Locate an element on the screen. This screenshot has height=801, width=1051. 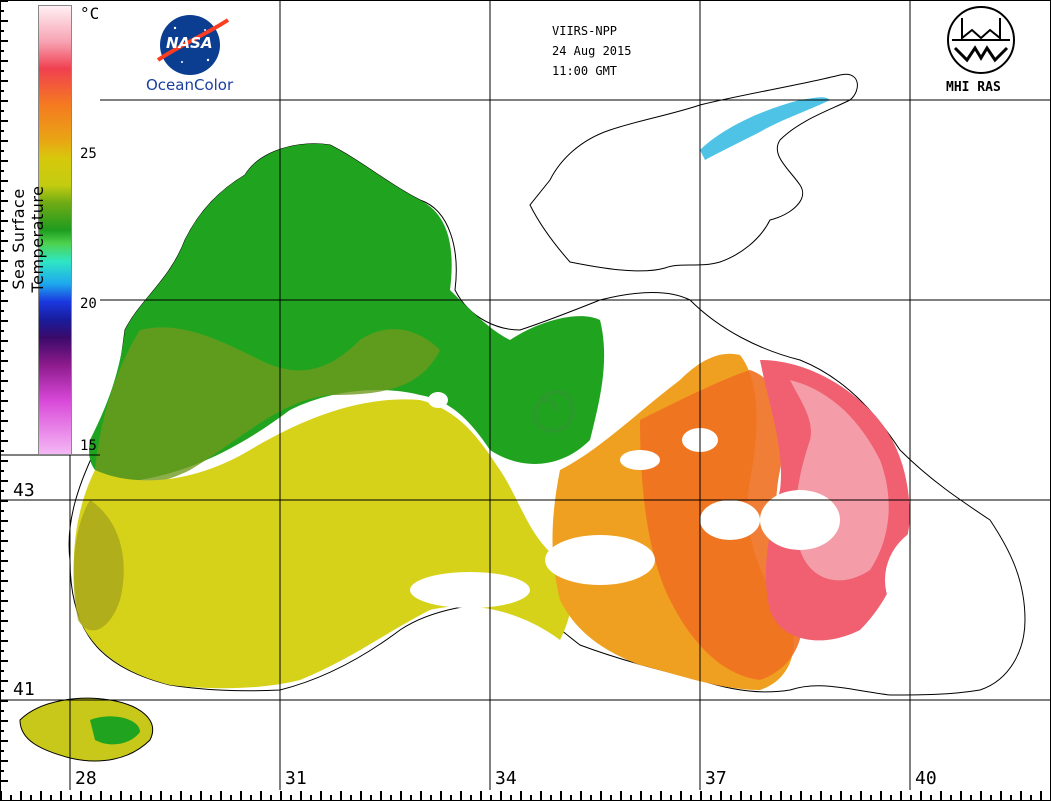
ruler-bottom is located at coordinates (525, 795).